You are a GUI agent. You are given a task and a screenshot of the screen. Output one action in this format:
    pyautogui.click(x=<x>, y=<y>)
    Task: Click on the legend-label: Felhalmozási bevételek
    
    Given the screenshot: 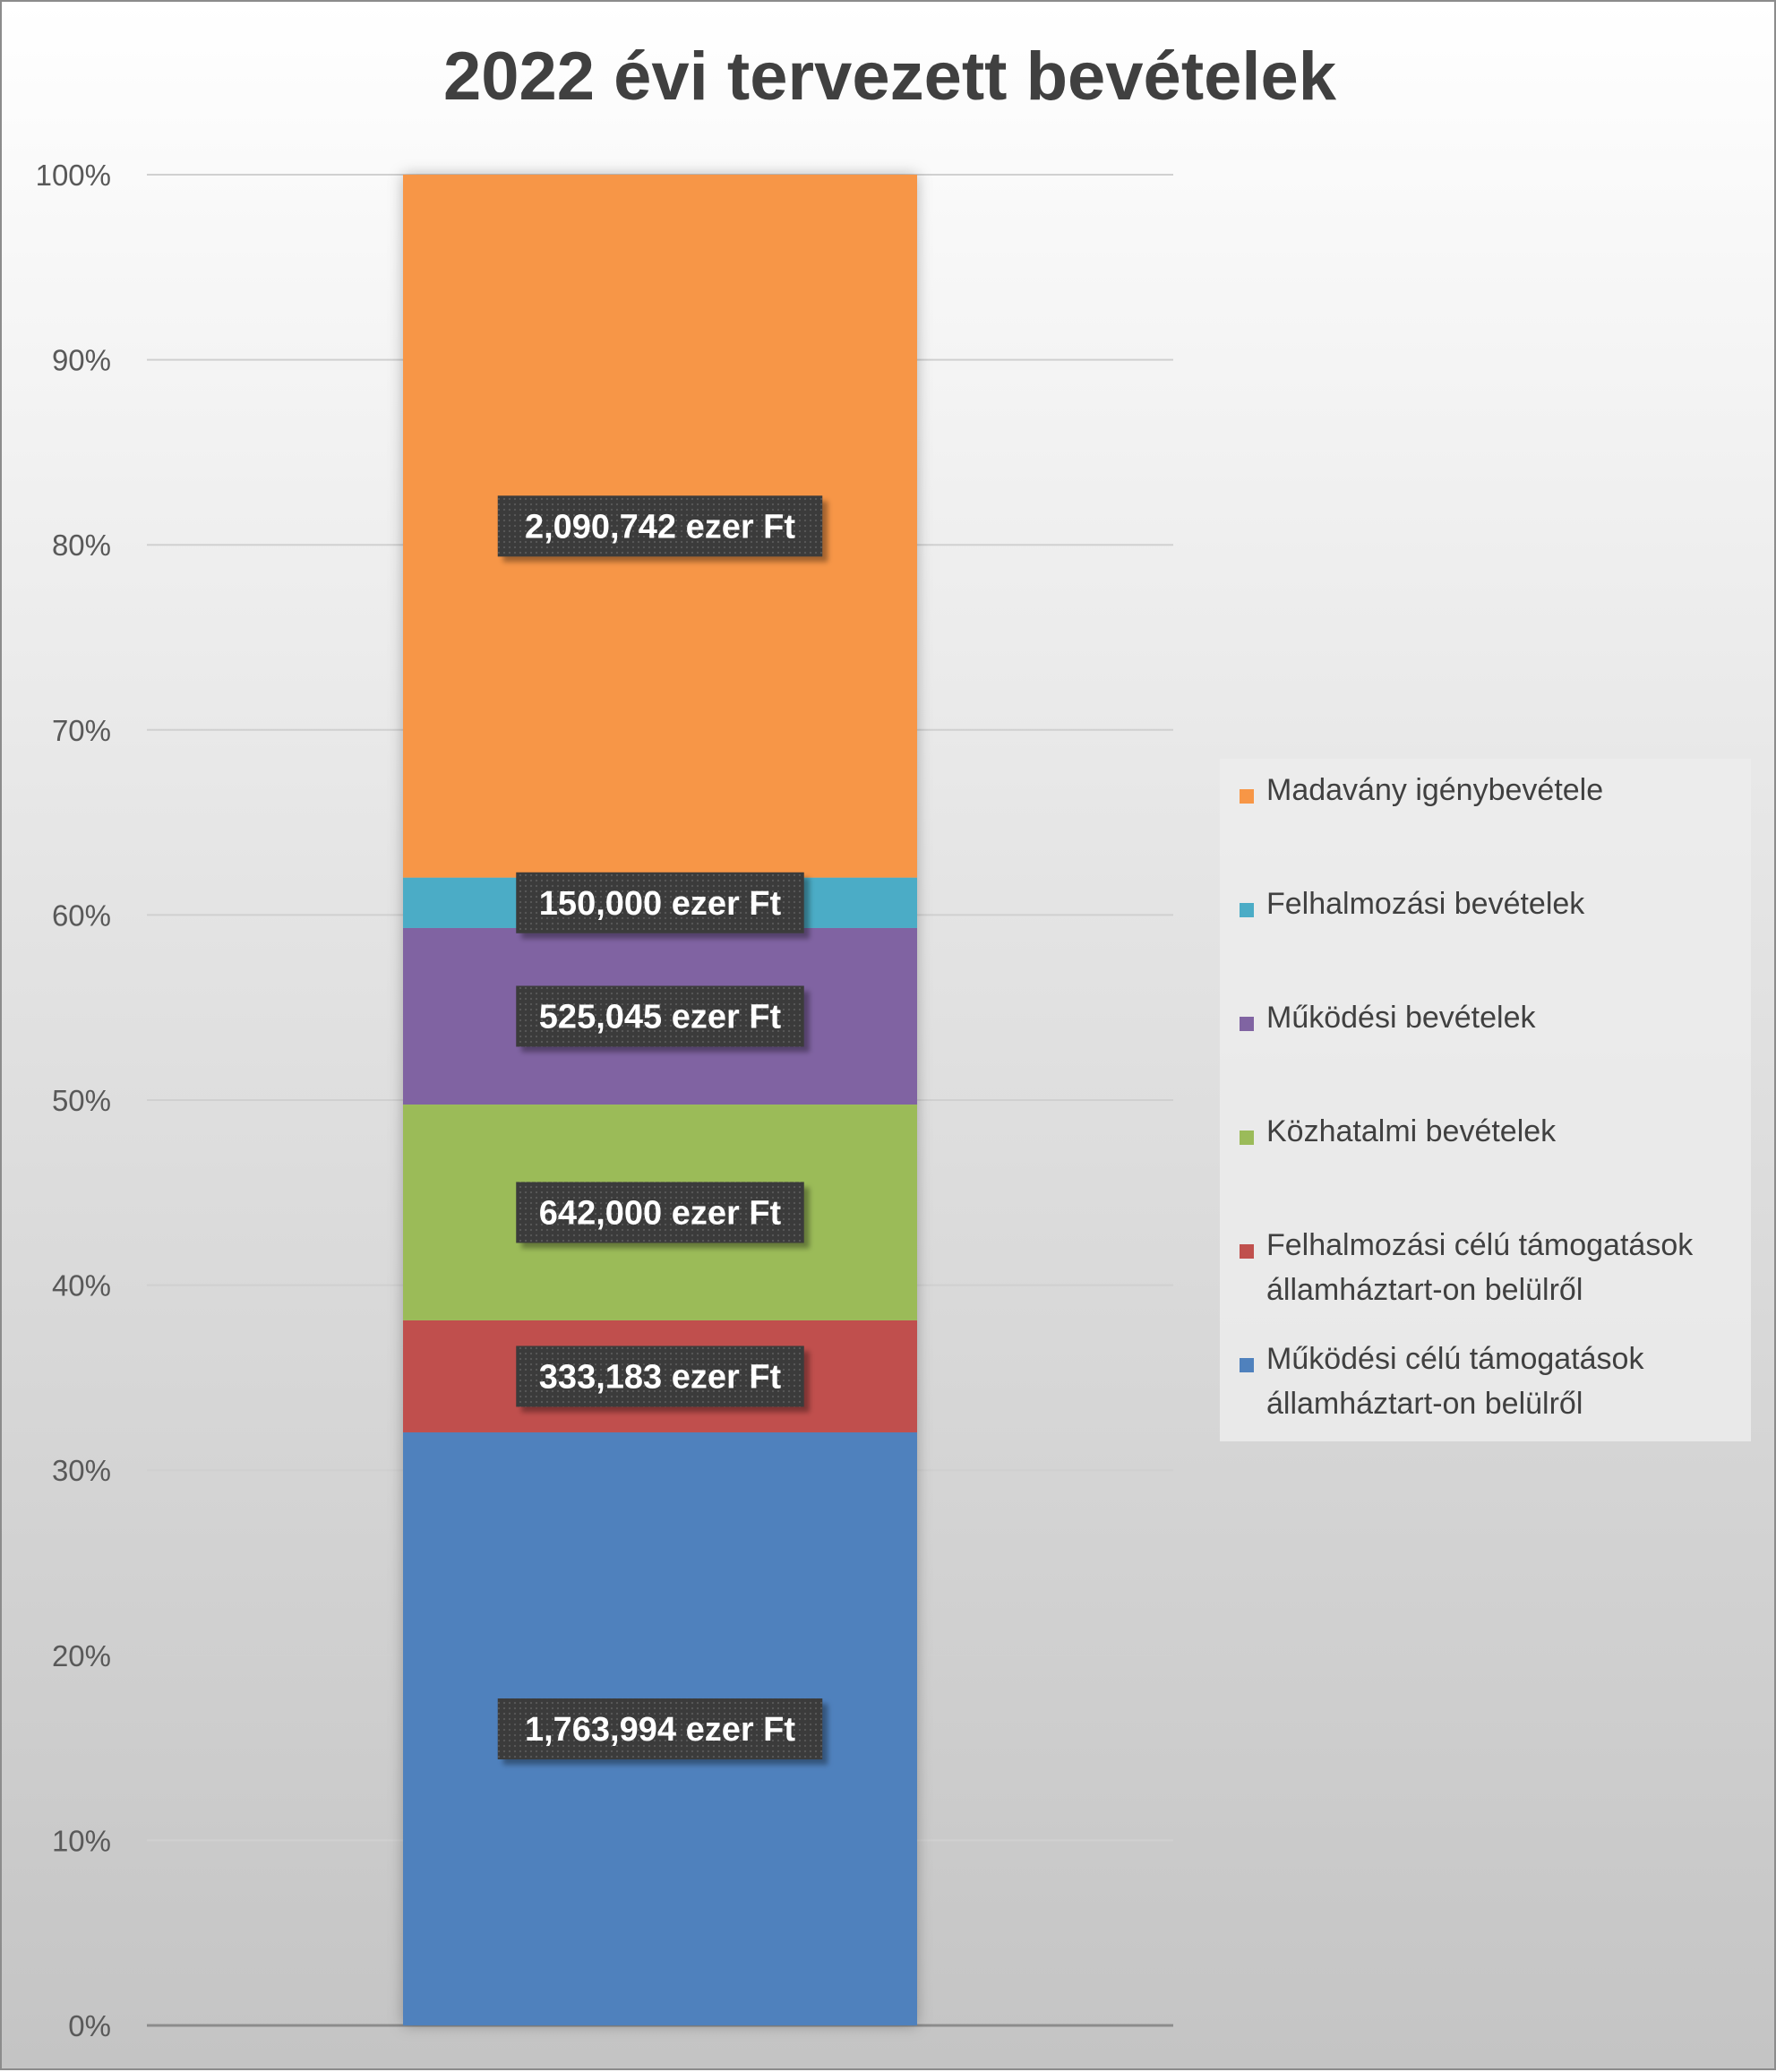 What is the action you would take?
    pyautogui.click(x=1425, y=904)
    